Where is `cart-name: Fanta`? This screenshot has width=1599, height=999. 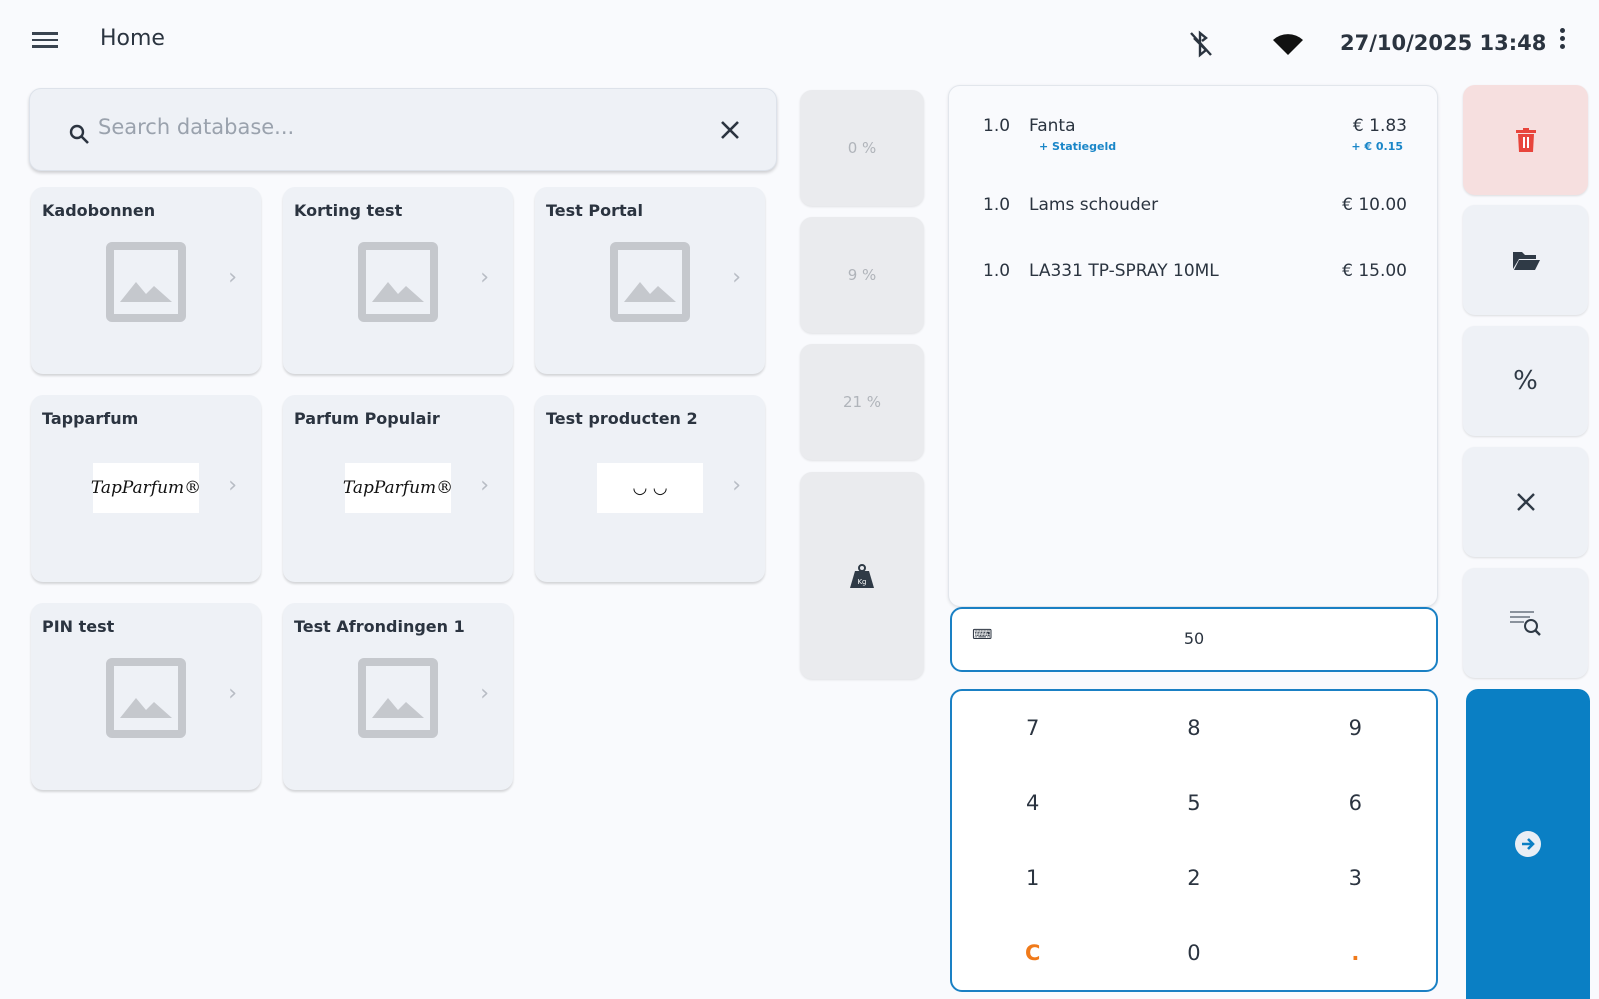 cart-name: Fanta is located at coordinates (1052, 126).